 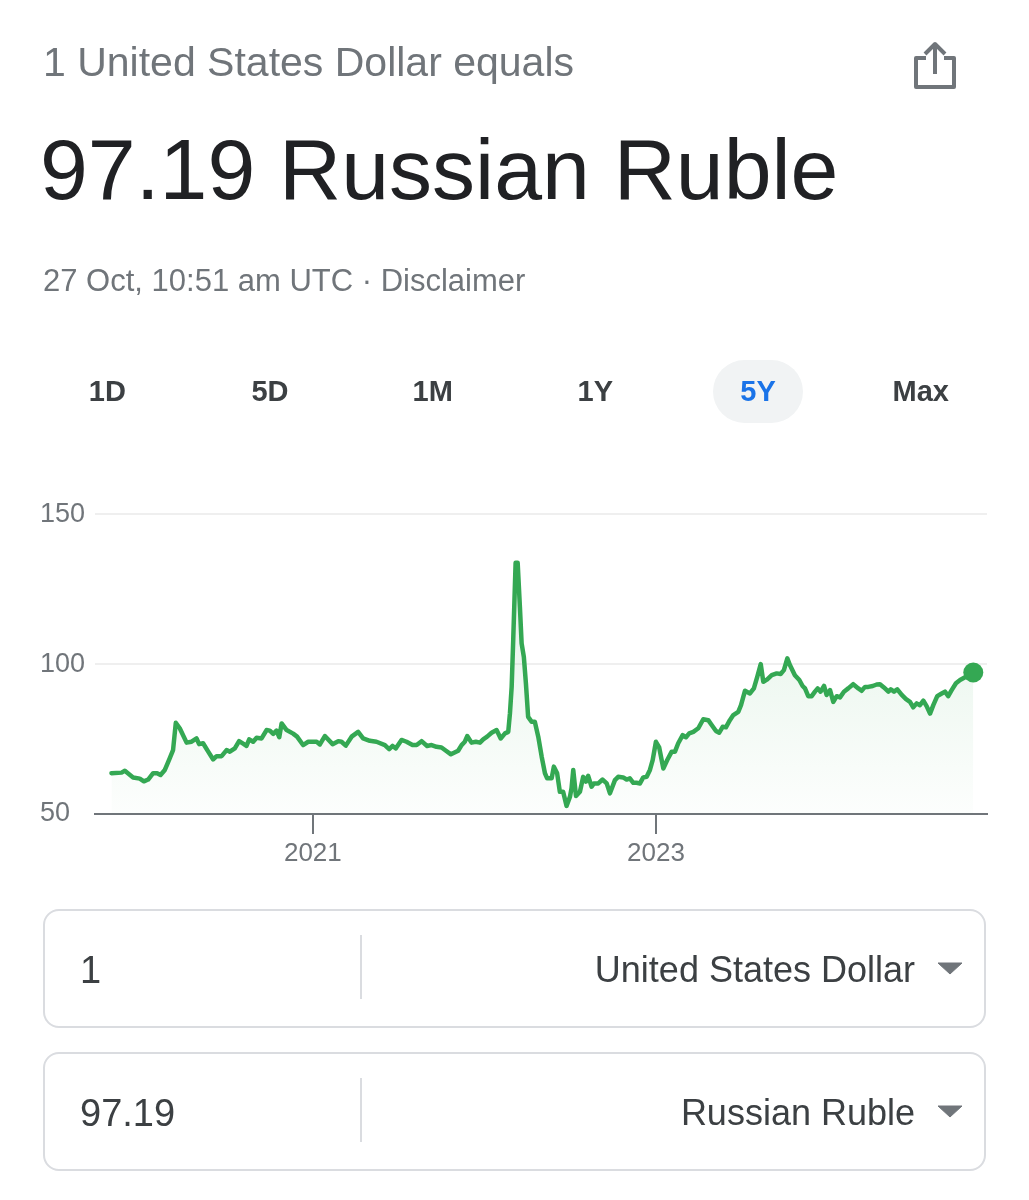 I want to click on y-tick-label: 100, so click(x=63, y=662).